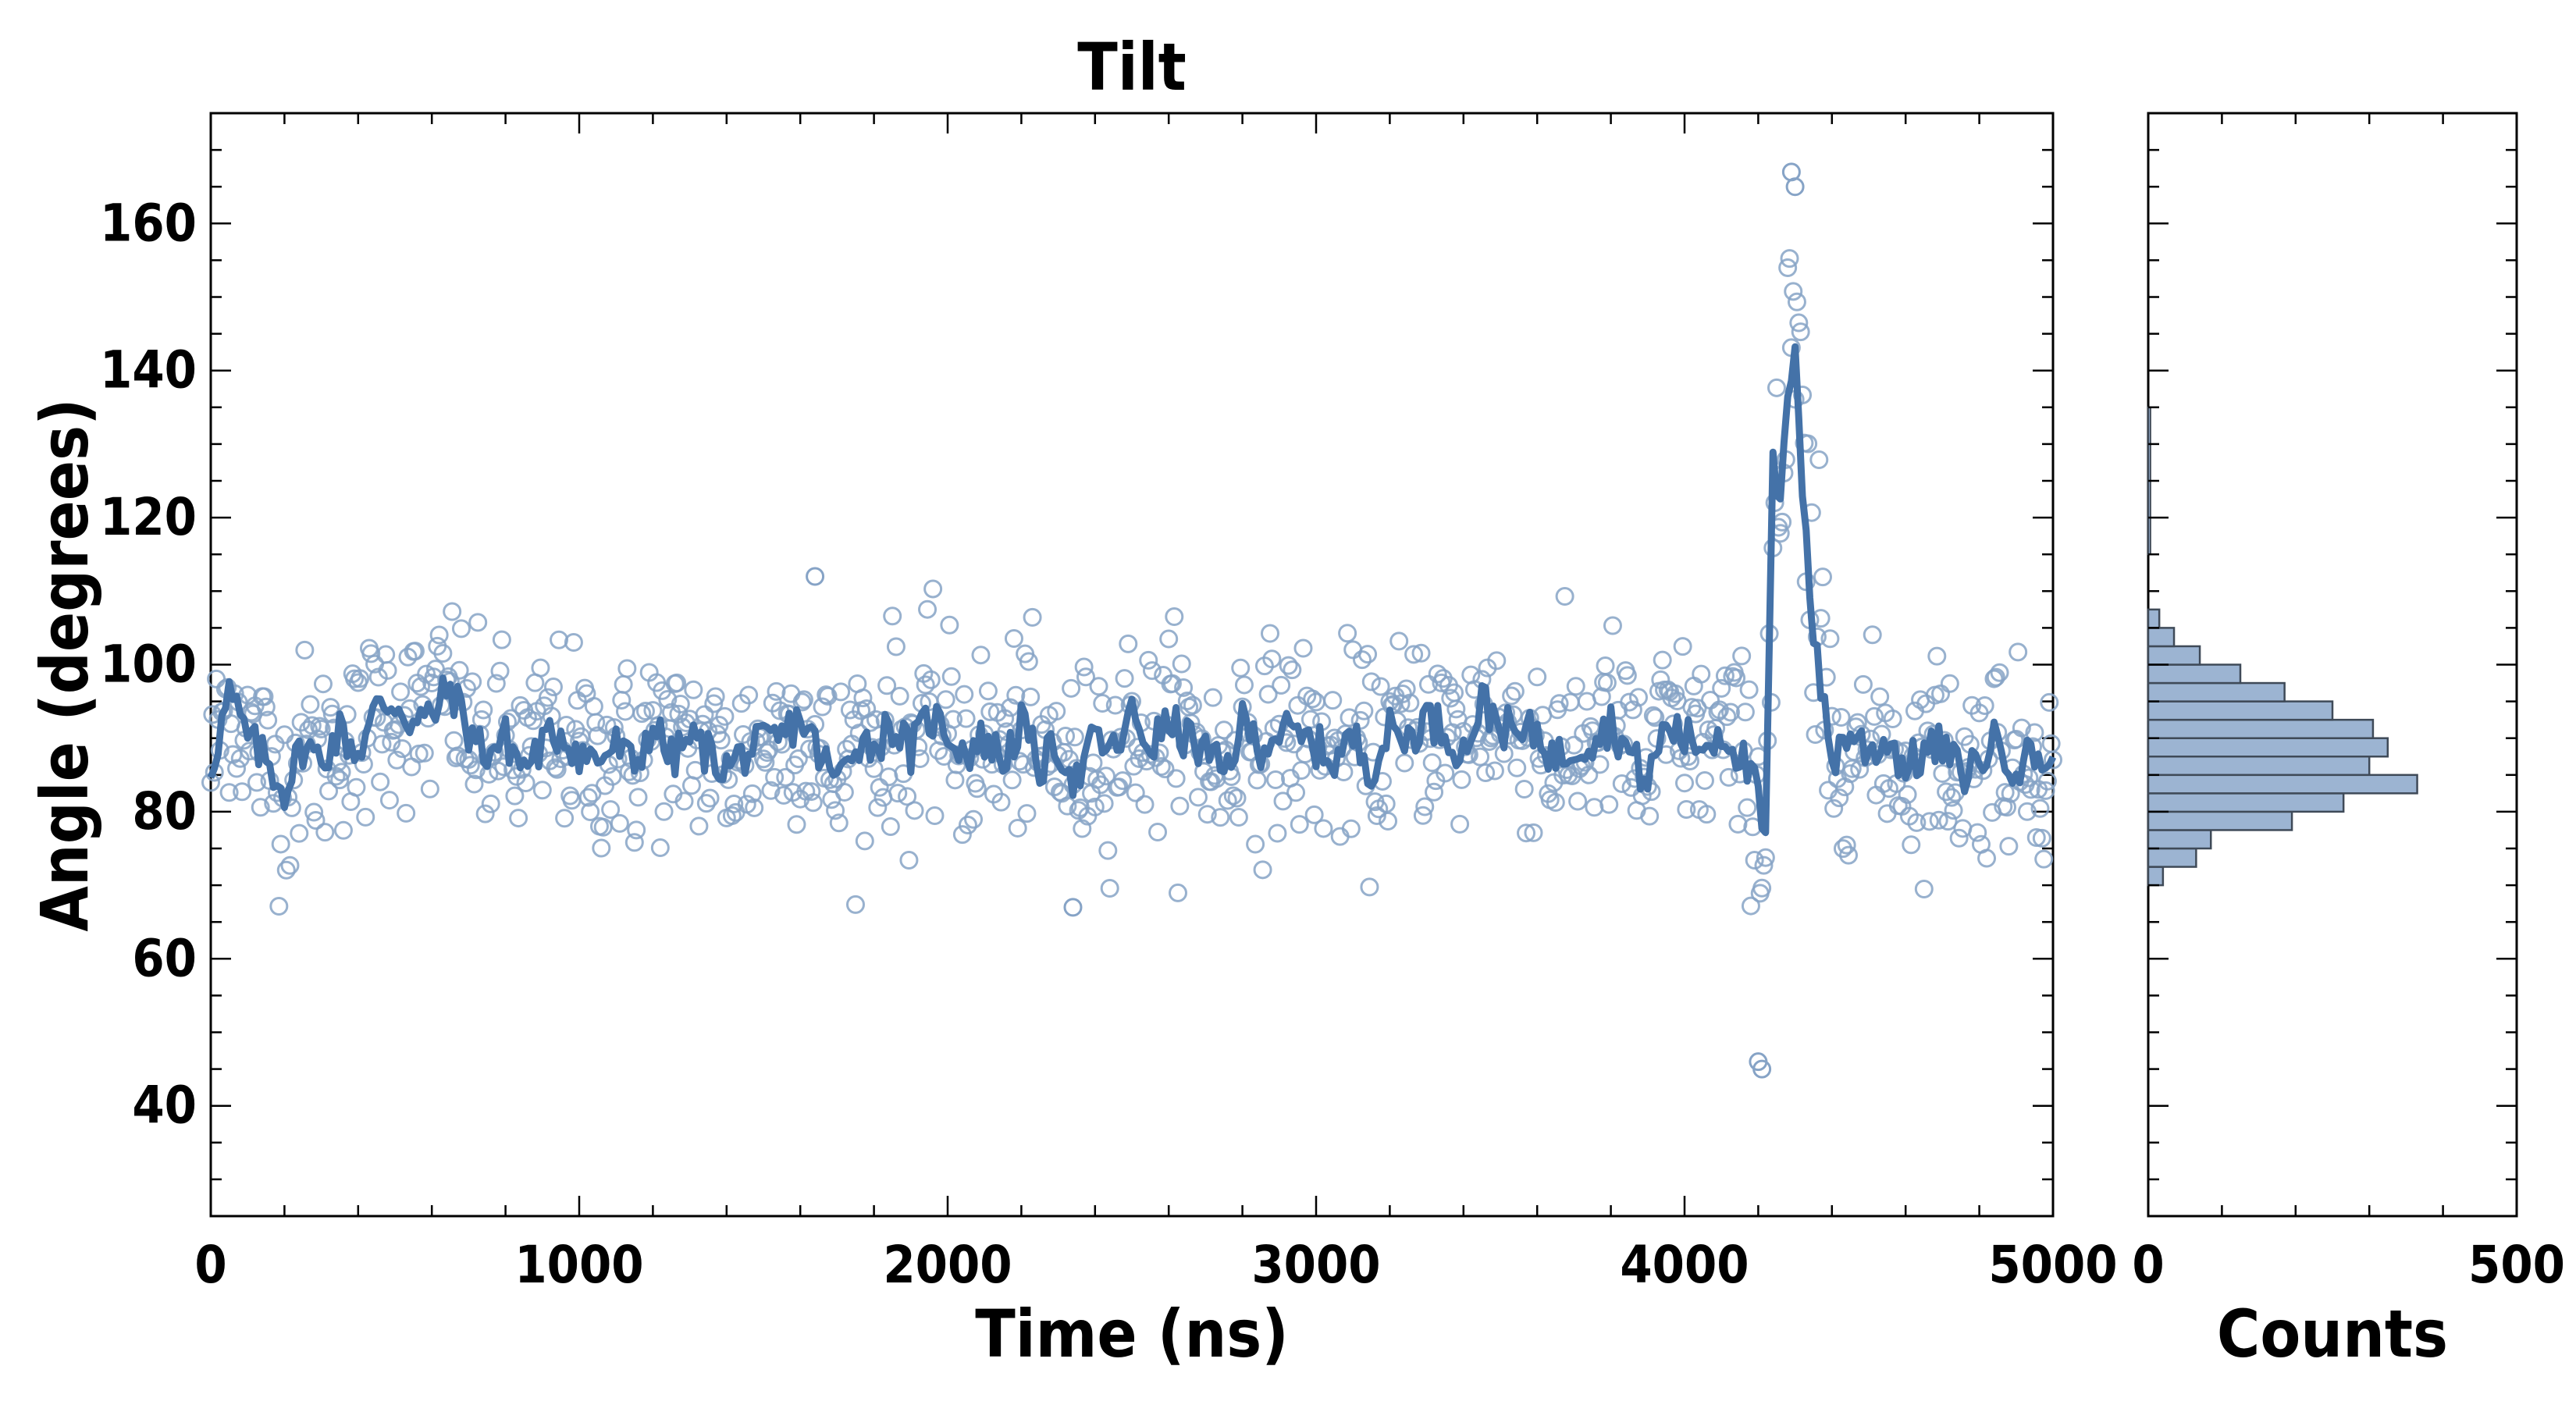 Image resolution: width=2576 pixels, height=1405 pixels. What do you see at coordinates (1131, 67) in the screenshot?
I see `chart-title: Tilt` at bounding box center [1131, 67].